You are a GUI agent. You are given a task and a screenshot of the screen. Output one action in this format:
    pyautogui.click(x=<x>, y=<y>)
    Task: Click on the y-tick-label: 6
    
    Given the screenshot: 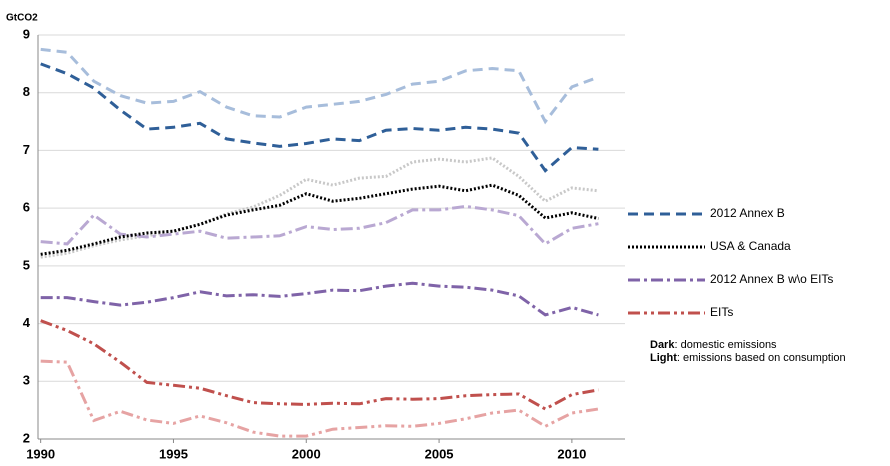 What is the action you would take?
    pyautogui.click(x=26, y=207)
    